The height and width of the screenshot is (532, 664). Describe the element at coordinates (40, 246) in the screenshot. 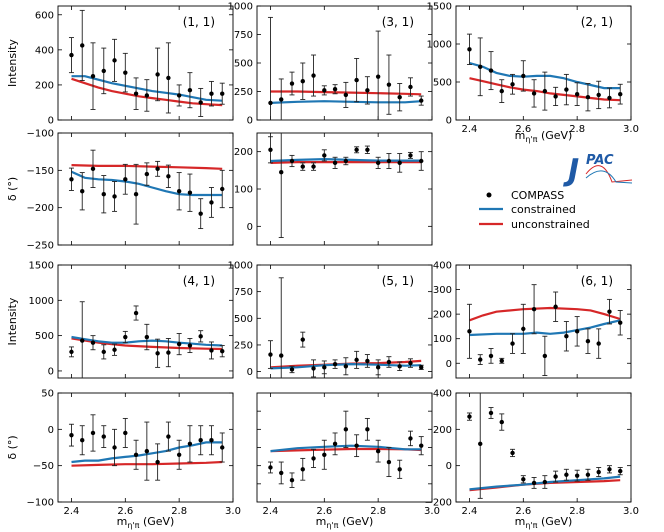

I see `y-tick-label: −250` at that location.